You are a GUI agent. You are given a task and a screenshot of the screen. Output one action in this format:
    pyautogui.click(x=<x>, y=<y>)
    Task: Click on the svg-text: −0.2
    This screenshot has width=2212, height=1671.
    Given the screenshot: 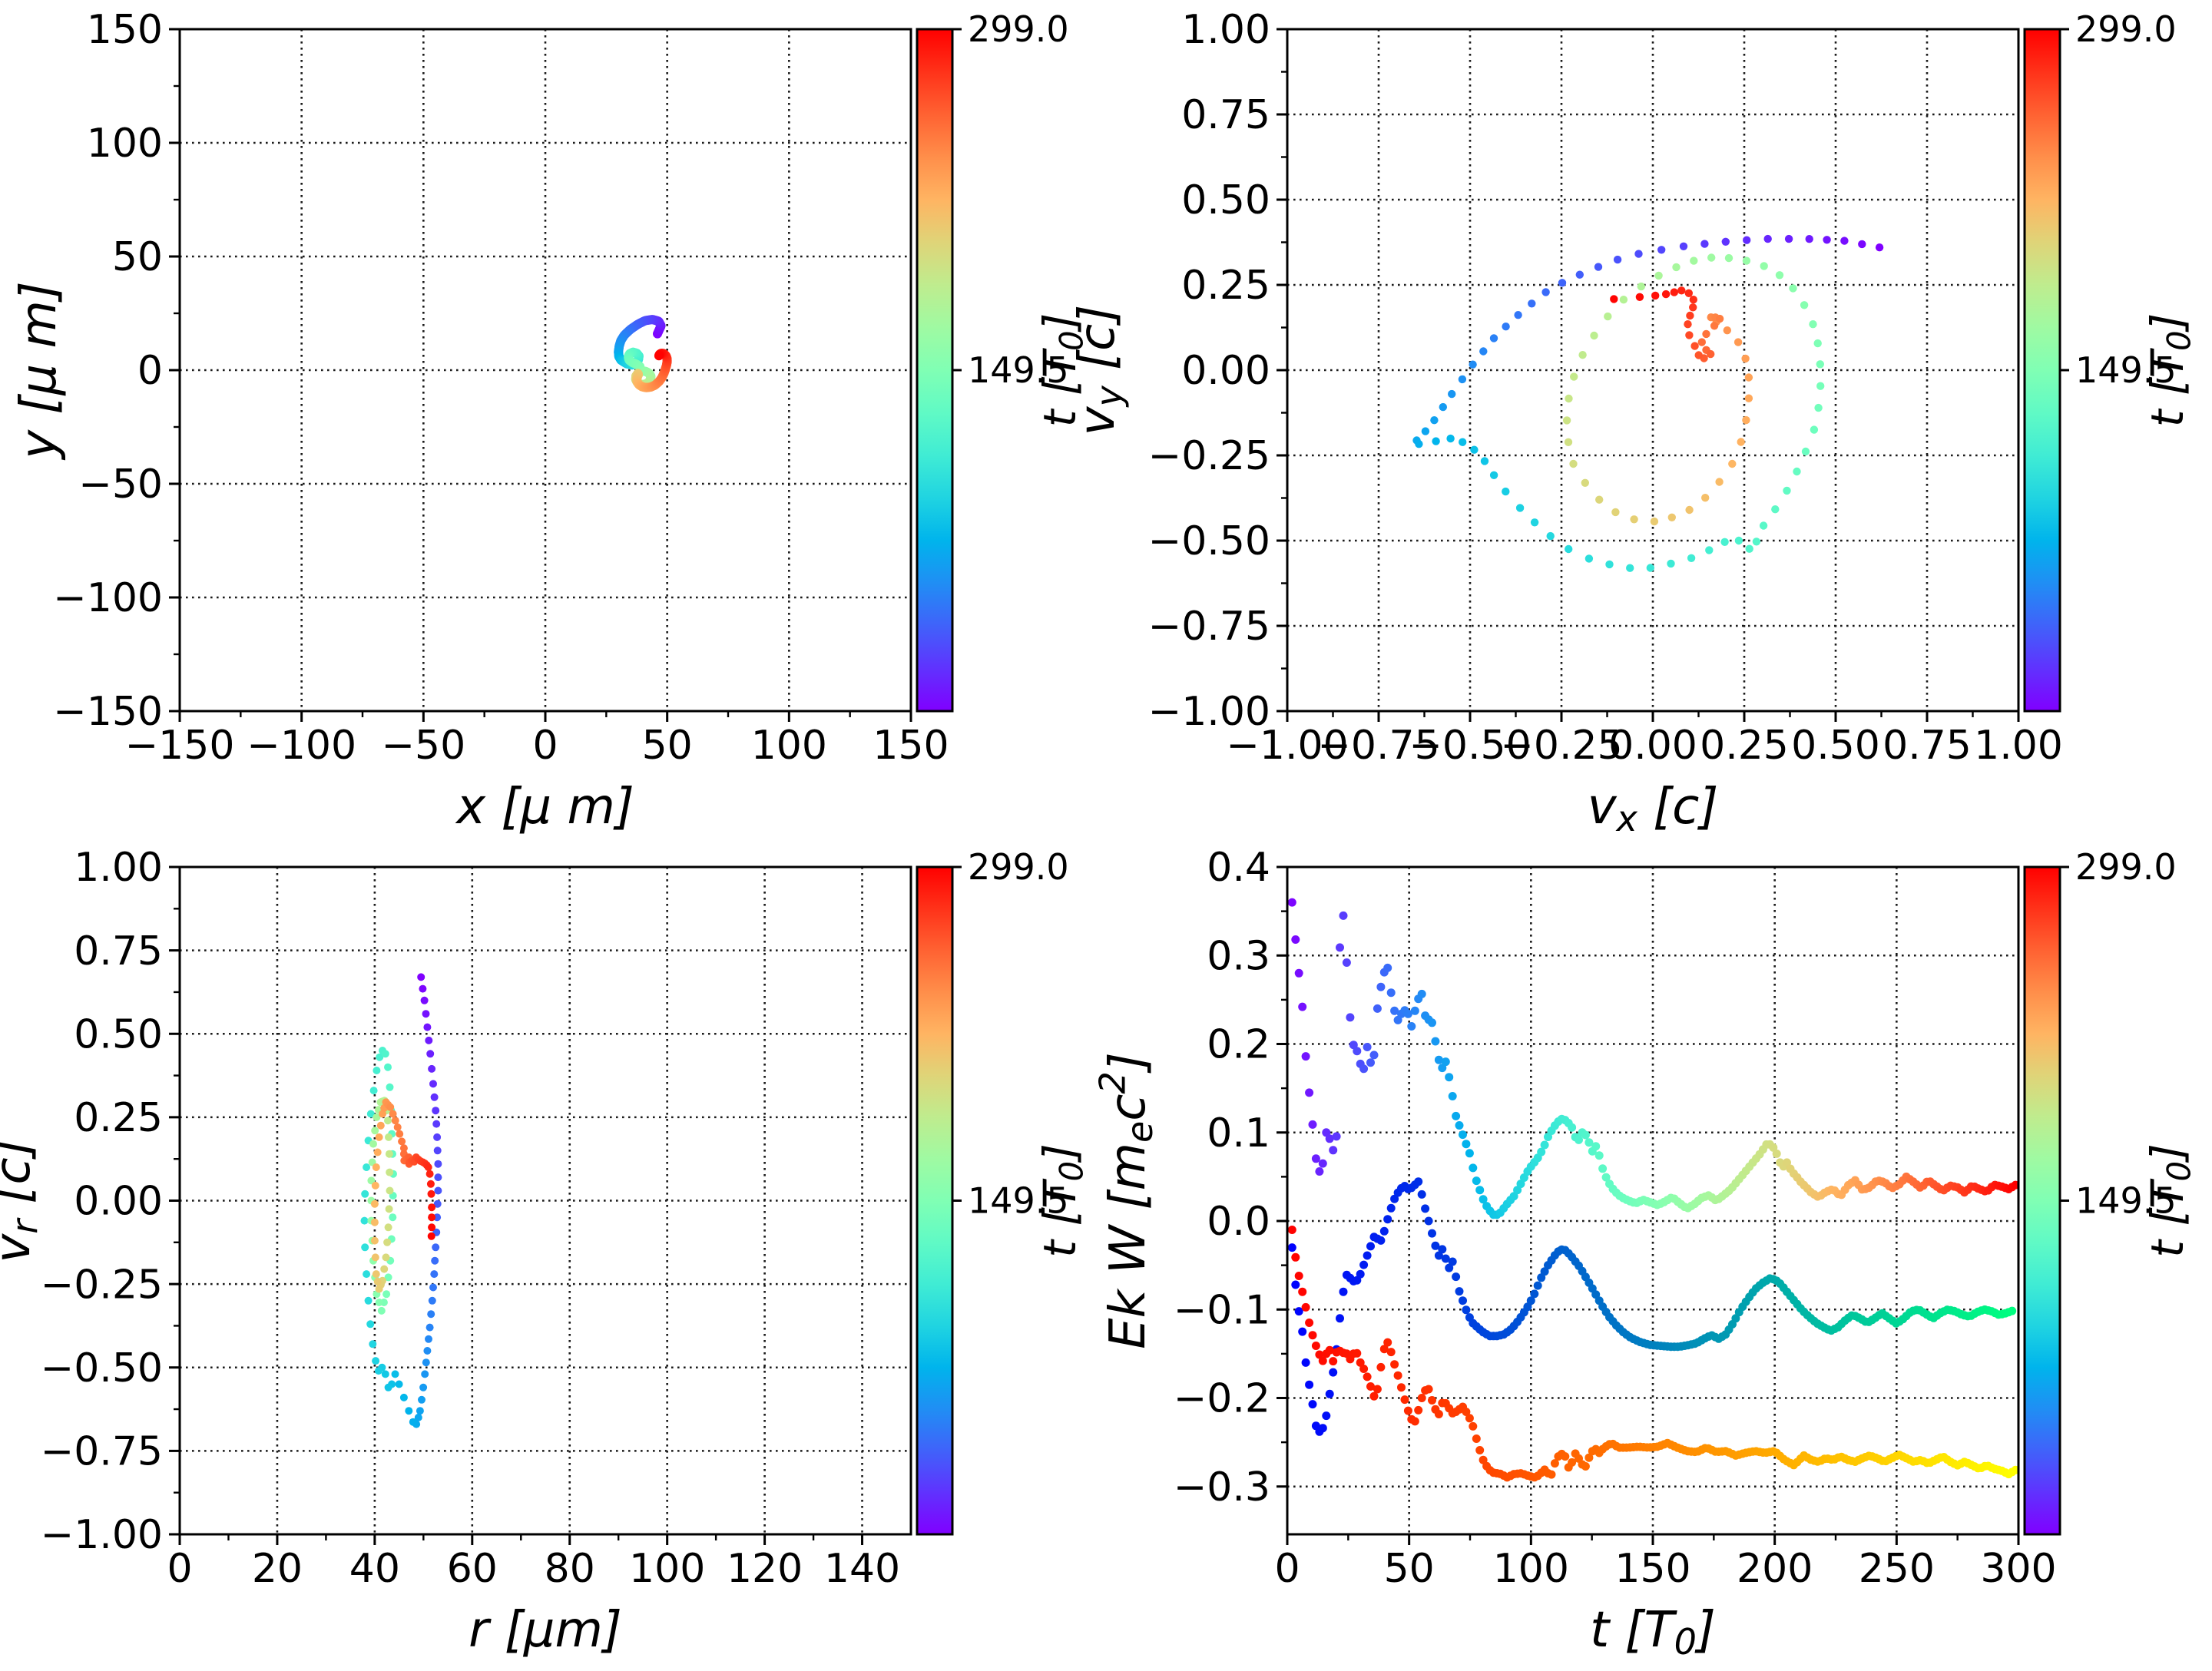 What is the action you would take?
    pyautogui.click(x=1222, y=1399)
    